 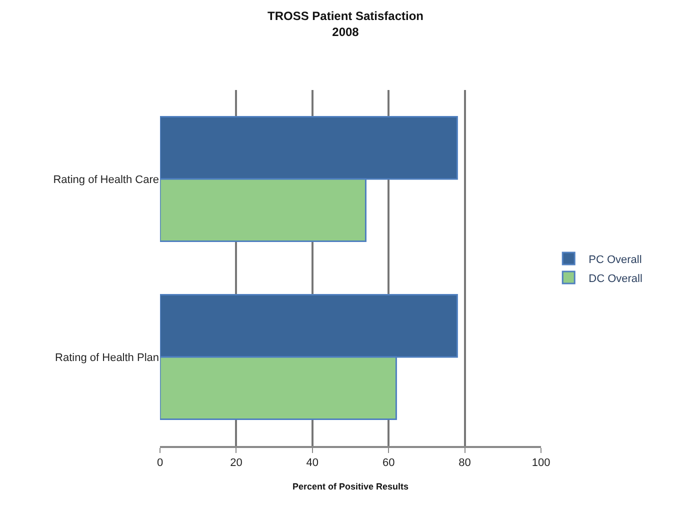 I want to click on x-tick-label: 20, so click(x=236, y=463).